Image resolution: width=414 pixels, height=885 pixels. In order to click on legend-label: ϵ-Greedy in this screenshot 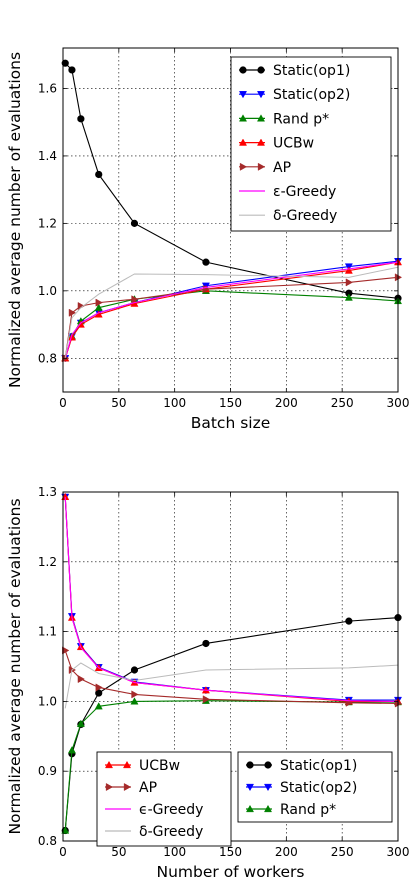, I will do `click(171, 810)`.